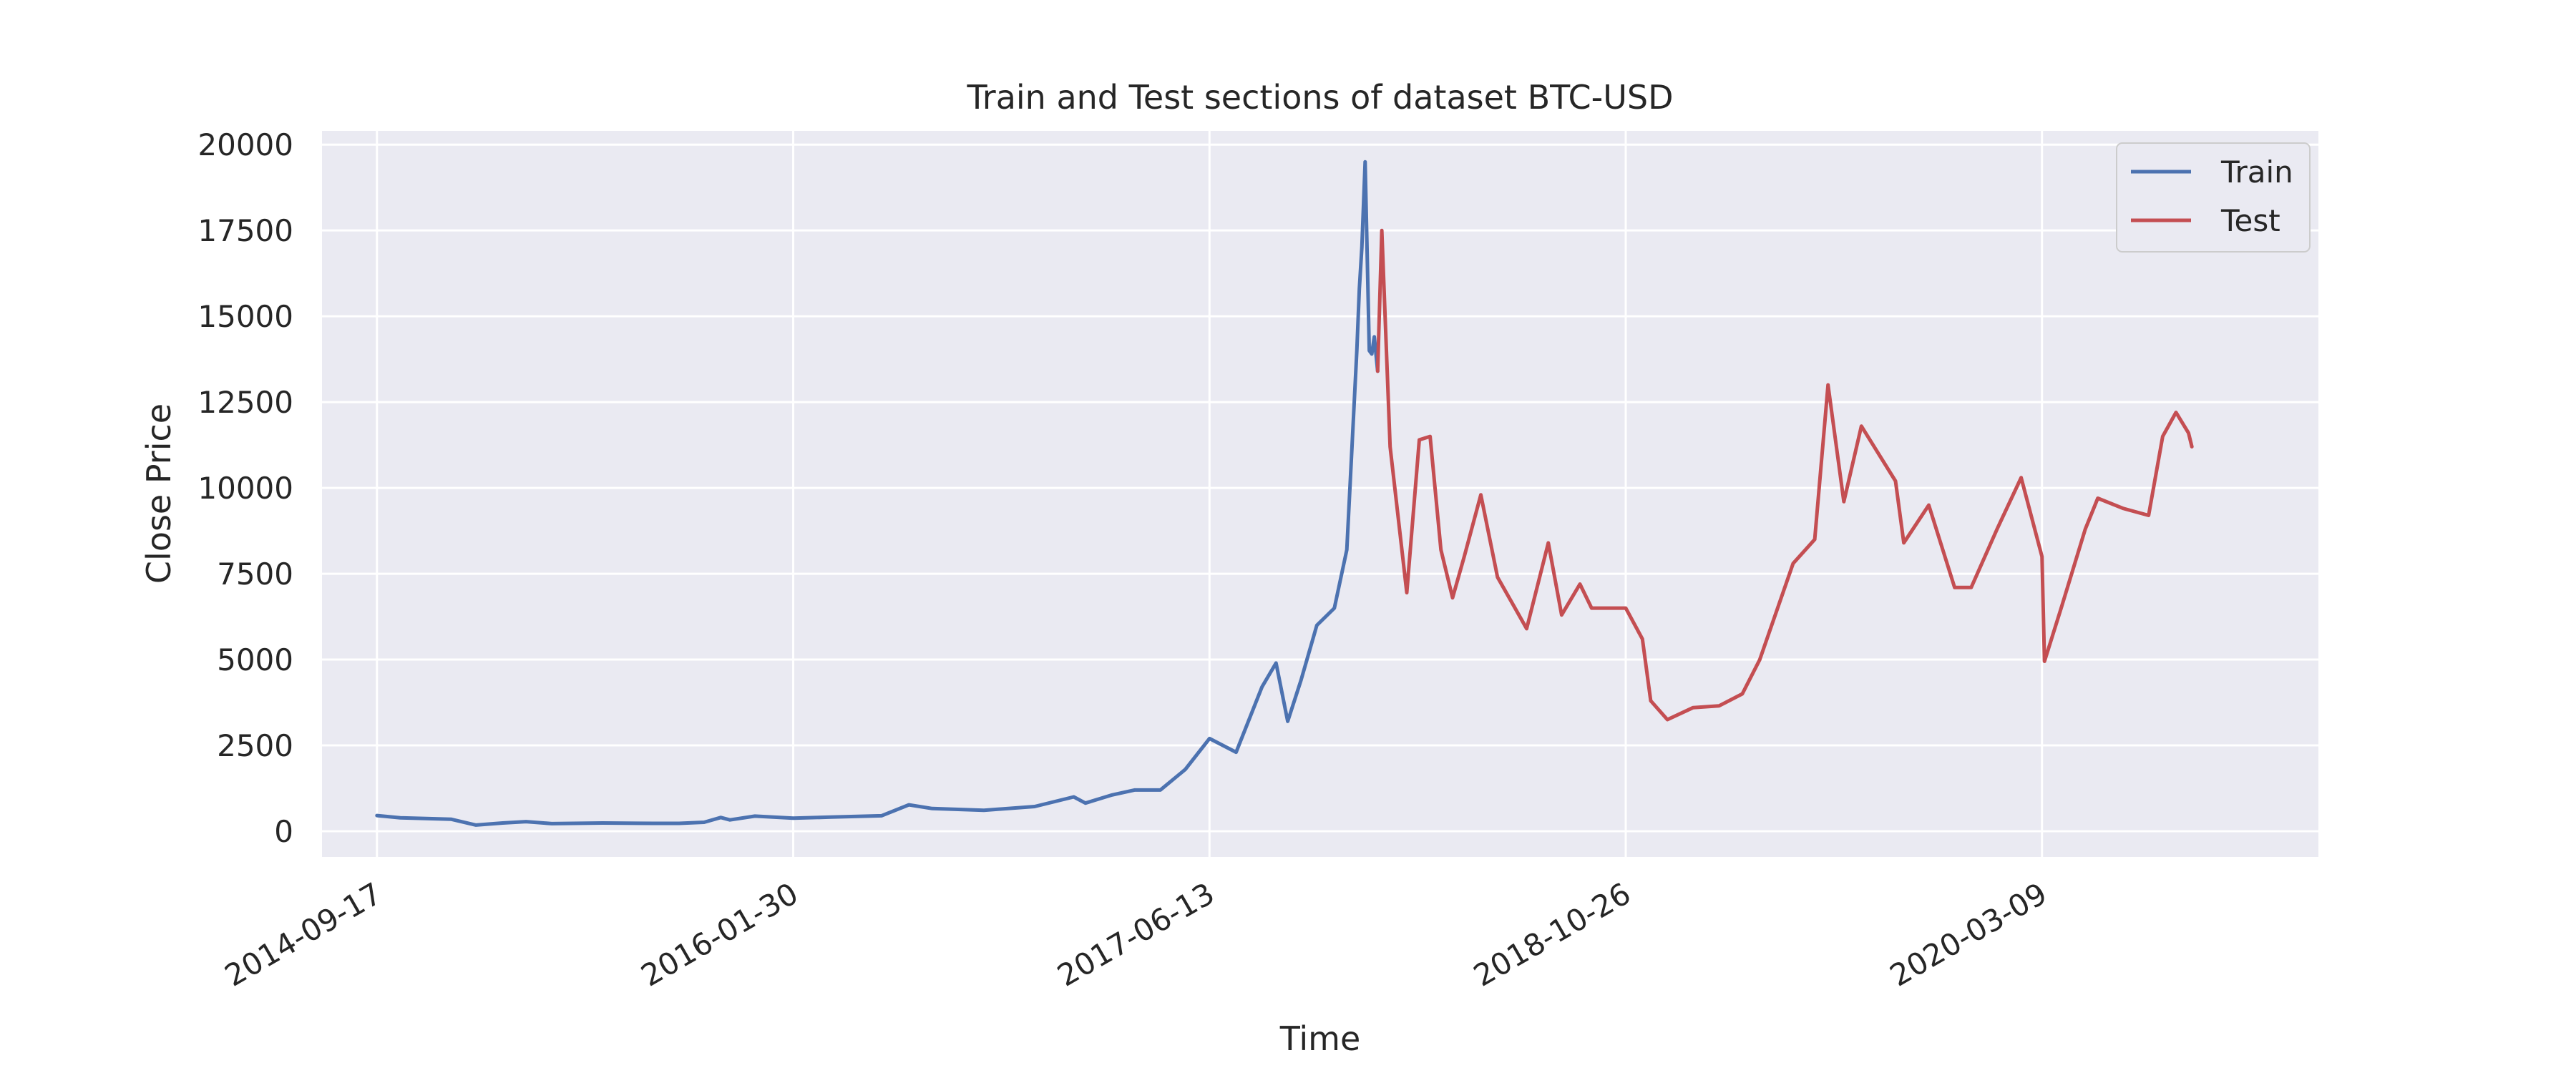 This screenshot has height=1073, width=2576. I want to click on y-tick-label-0: 0, so click(283, 831).